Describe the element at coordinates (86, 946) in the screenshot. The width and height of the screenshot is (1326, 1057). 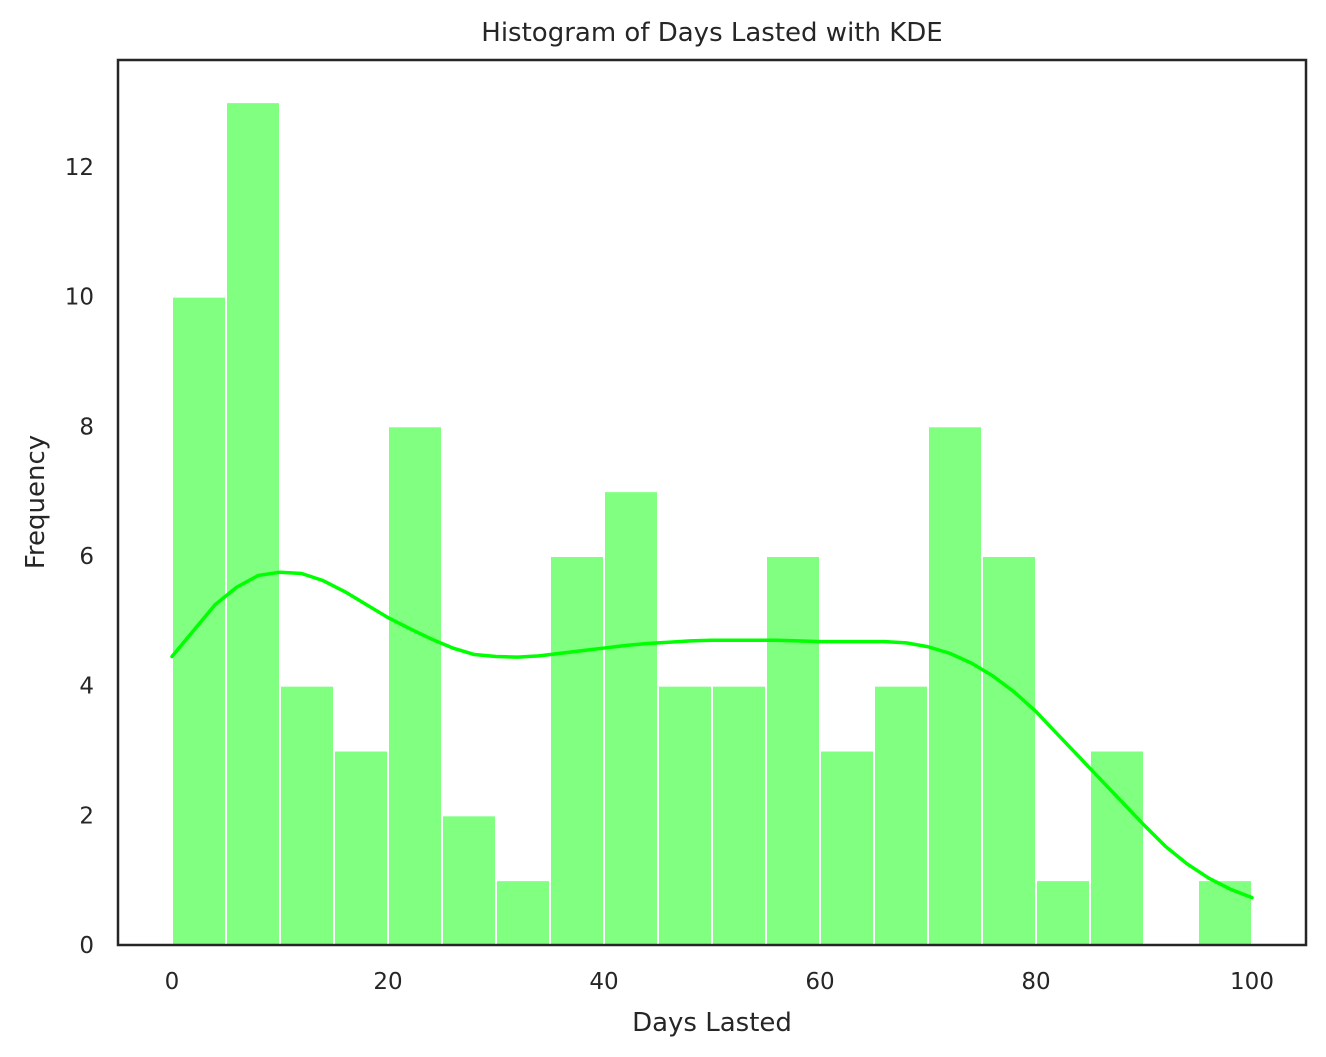
I see `y-tick-label: 0` at that location.